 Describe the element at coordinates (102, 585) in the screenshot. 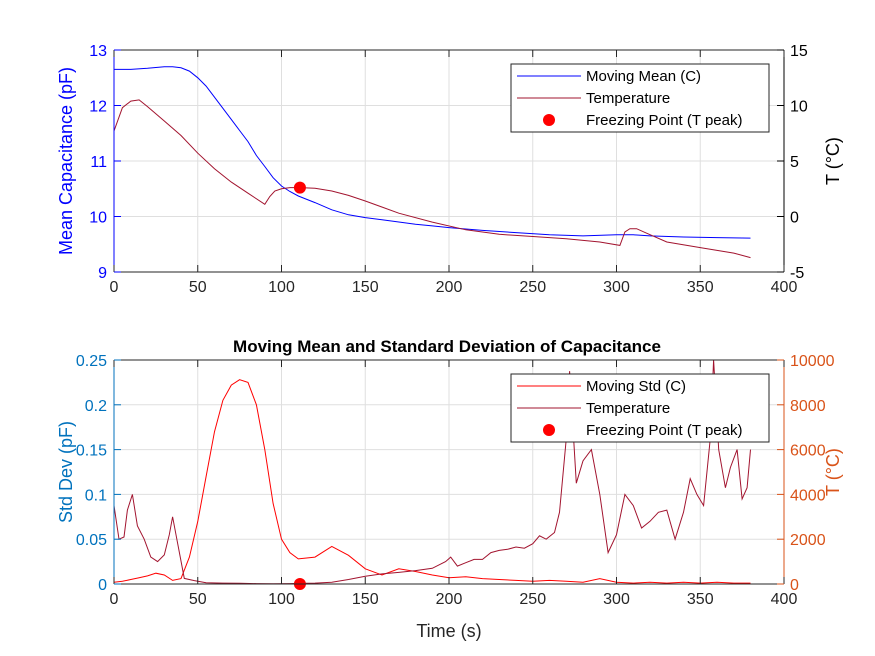

I see `y-left-tick-label: 0` at that location.